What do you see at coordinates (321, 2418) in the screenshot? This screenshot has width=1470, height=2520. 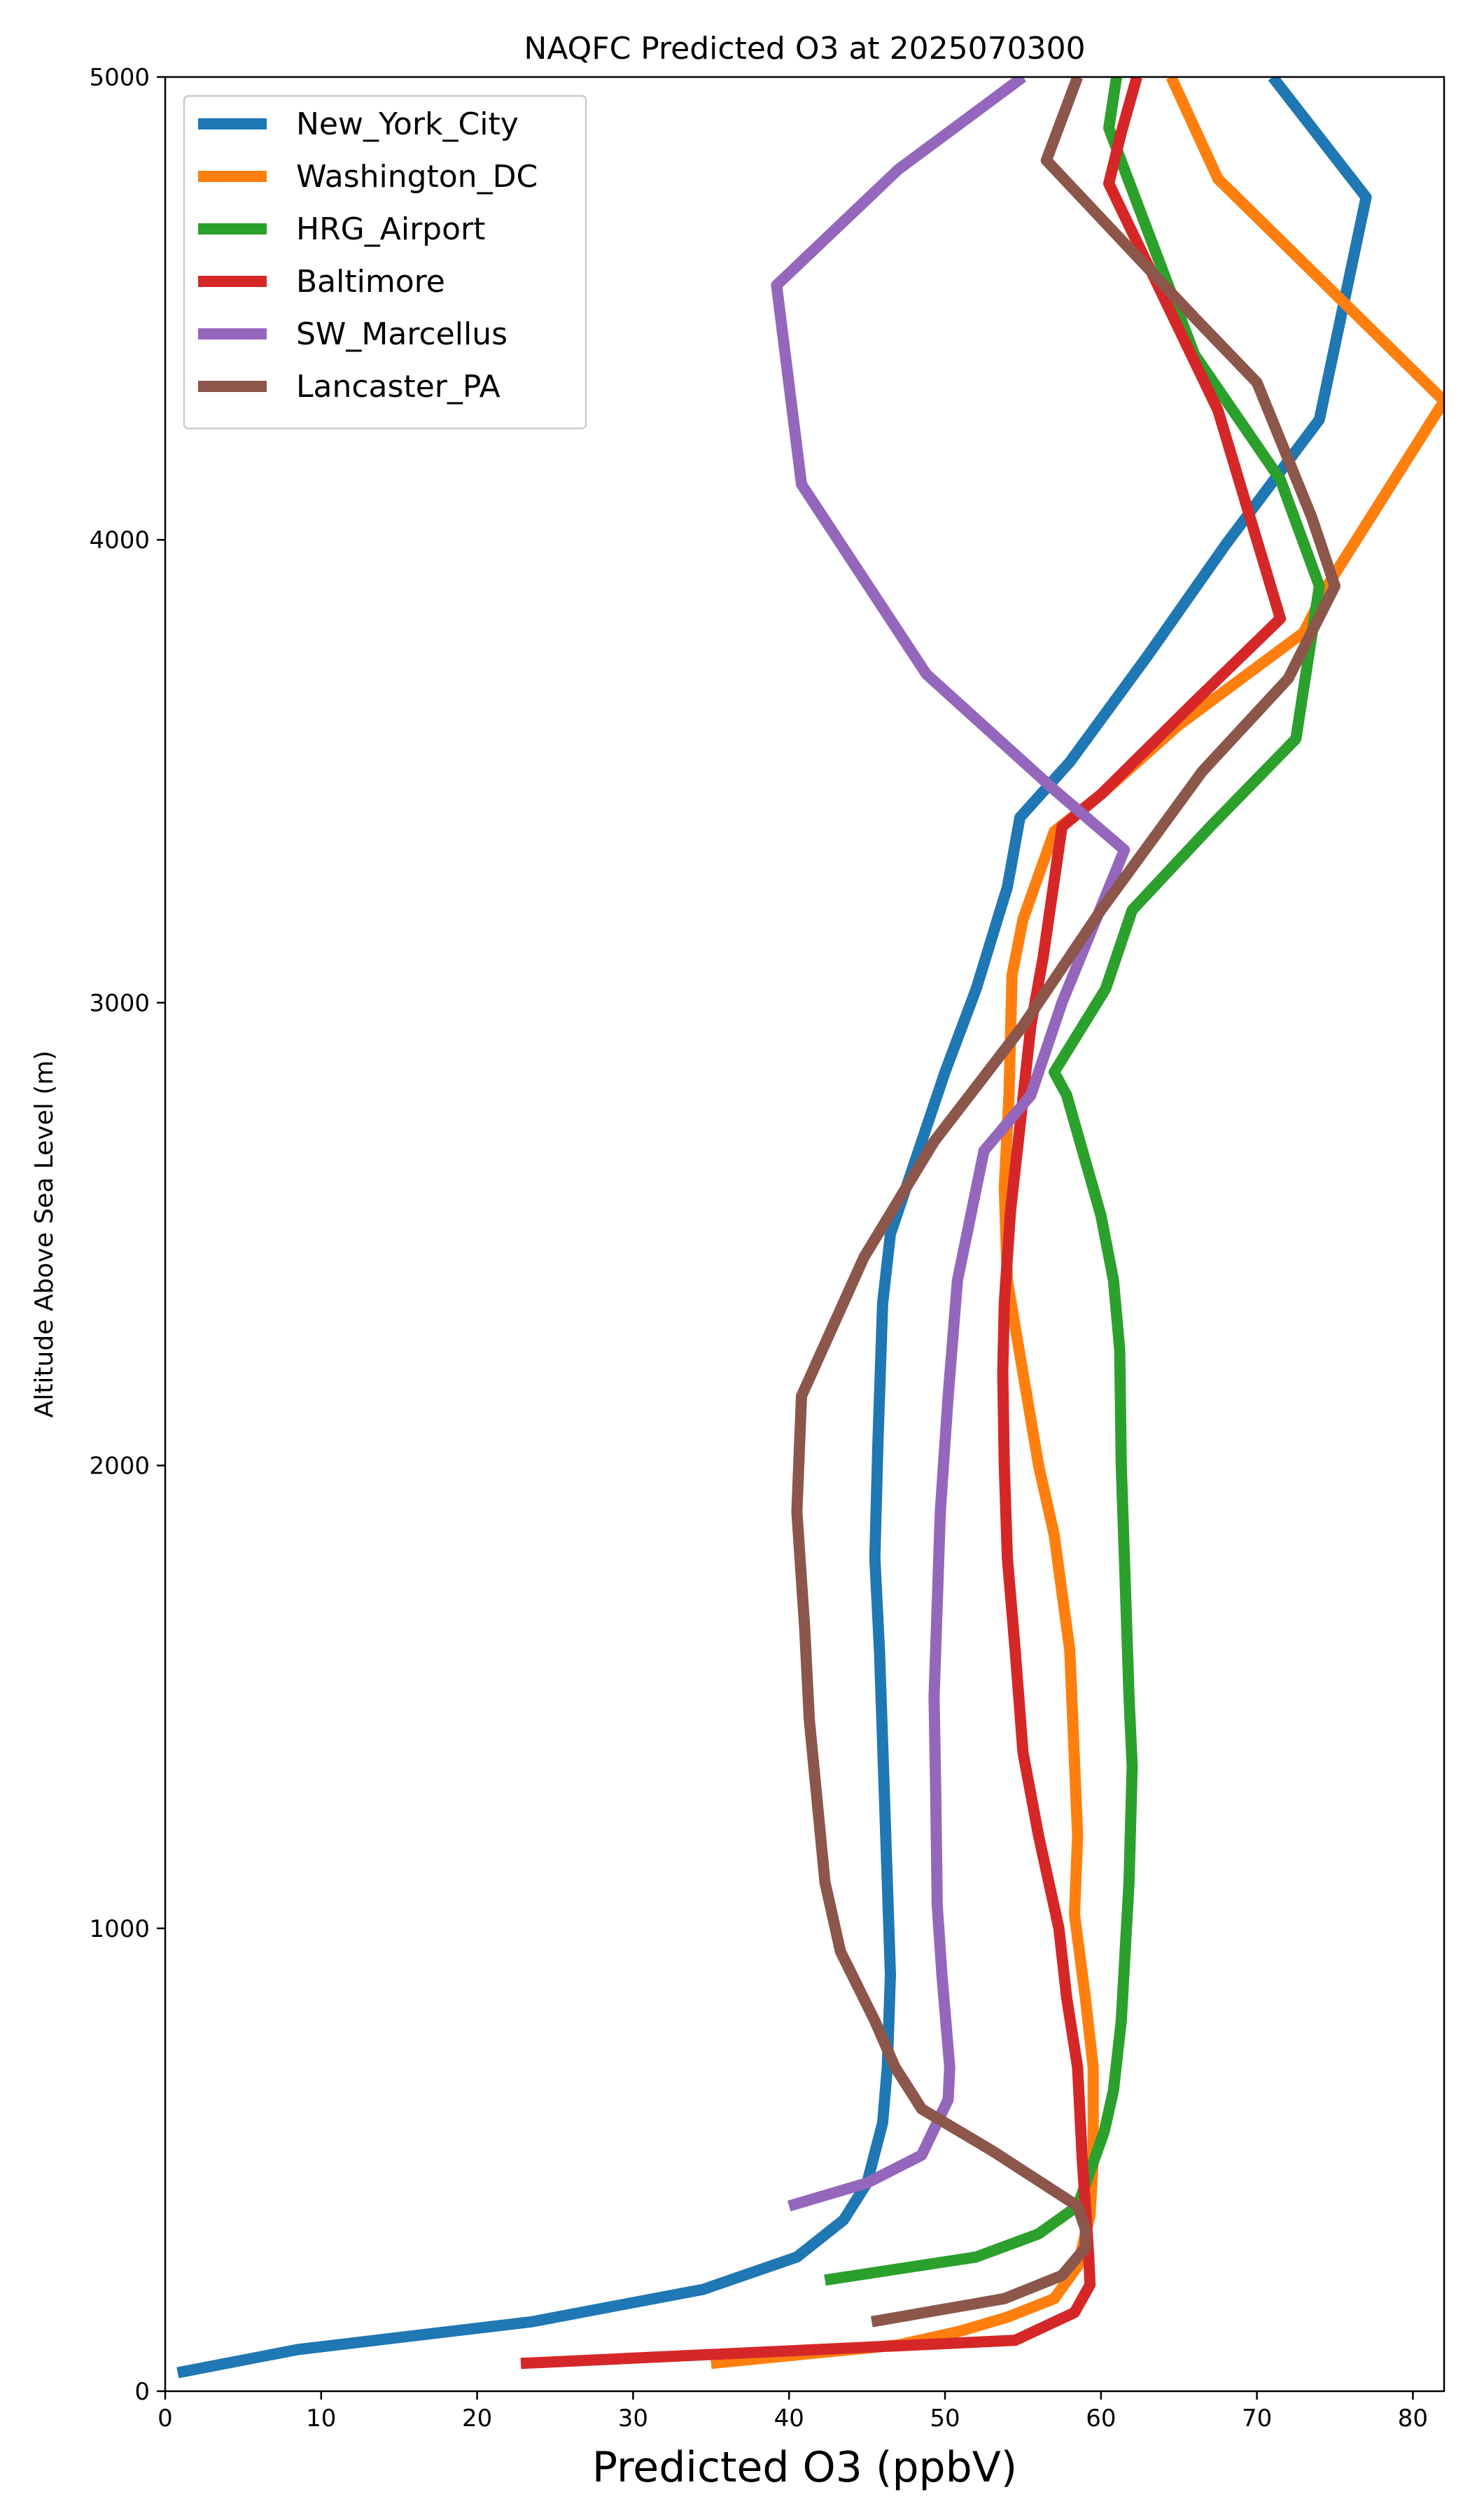 I see `x-tick-label: 10` at bounding box center [321, 2418].